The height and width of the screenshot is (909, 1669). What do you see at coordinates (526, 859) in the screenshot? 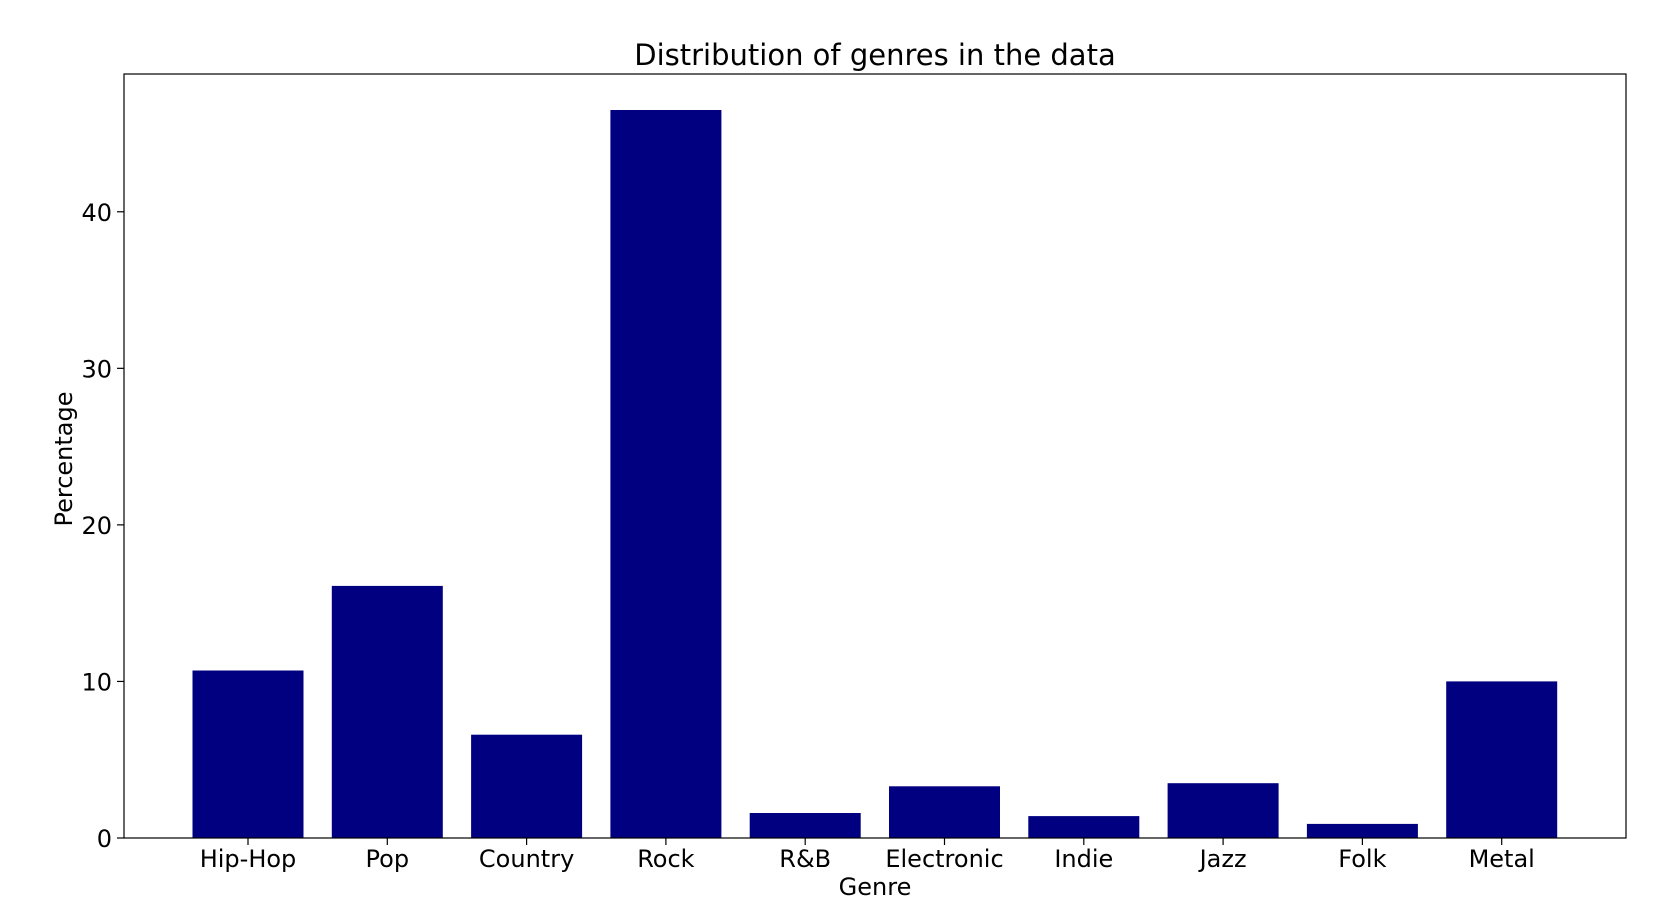
I see `x-tick-label: Country` at bounding box center [526, 859].